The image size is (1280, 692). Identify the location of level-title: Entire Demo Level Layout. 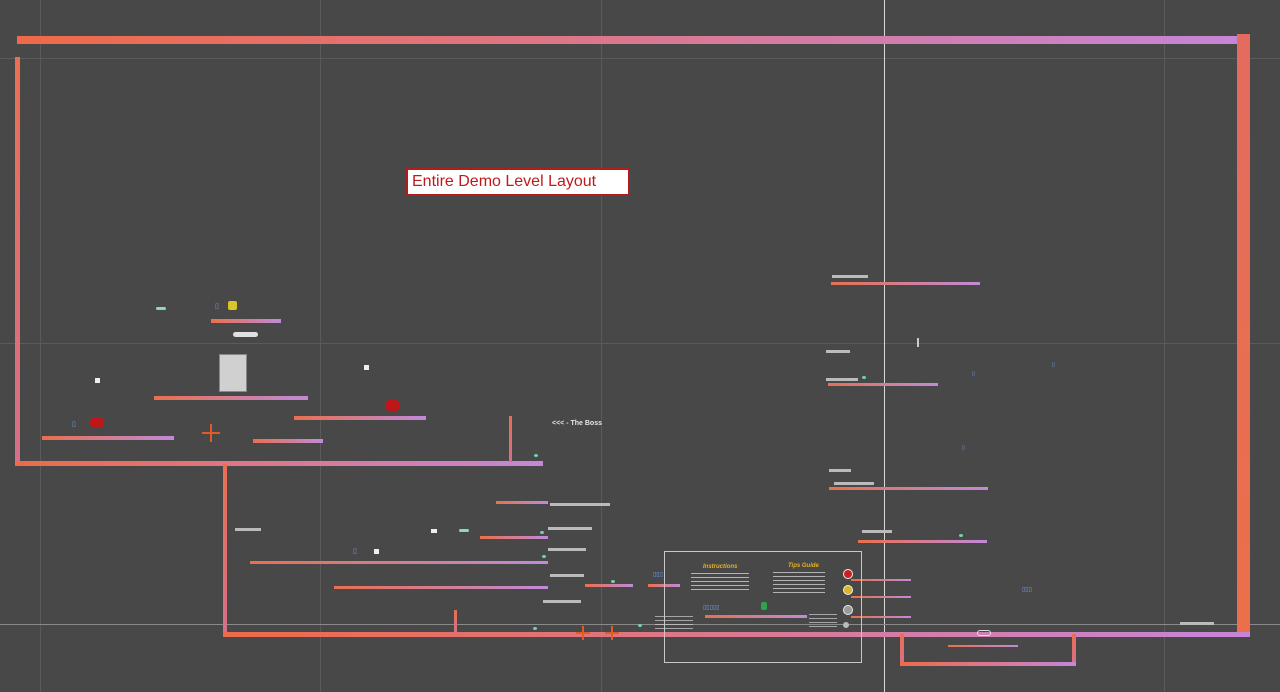
(518, 182).